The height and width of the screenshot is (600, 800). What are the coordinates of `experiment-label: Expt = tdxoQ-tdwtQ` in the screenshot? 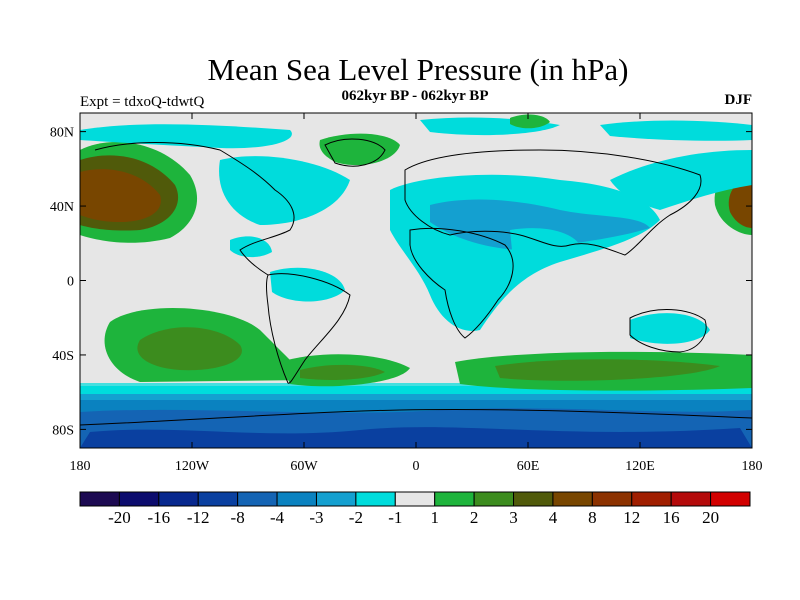 It's located at (142, 102).